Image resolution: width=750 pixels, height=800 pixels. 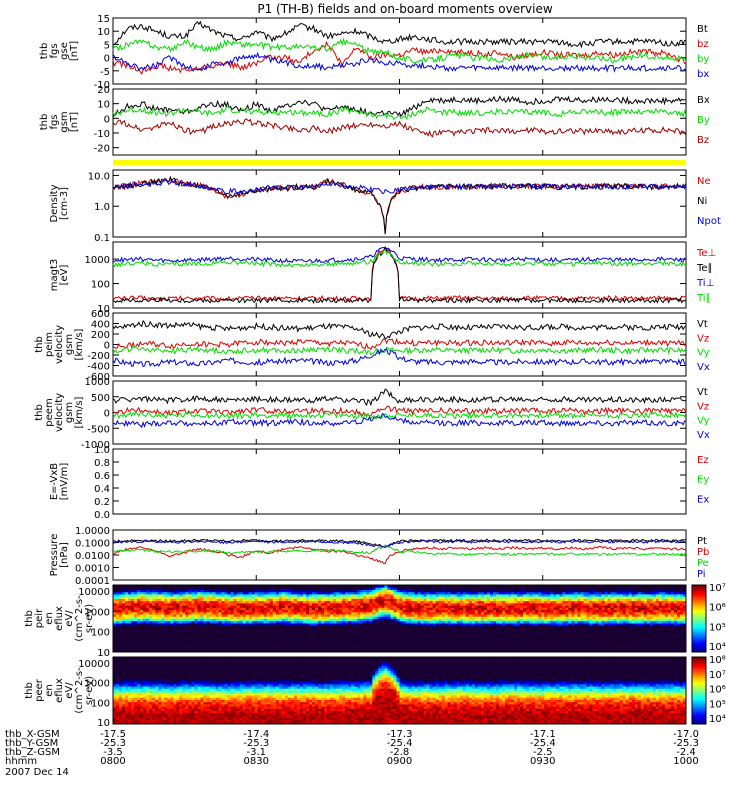 What do you see at coordinates (54, 203) in the screenshot?
I see `y-axis-label-line: Density` at bounding box center [54, 203].